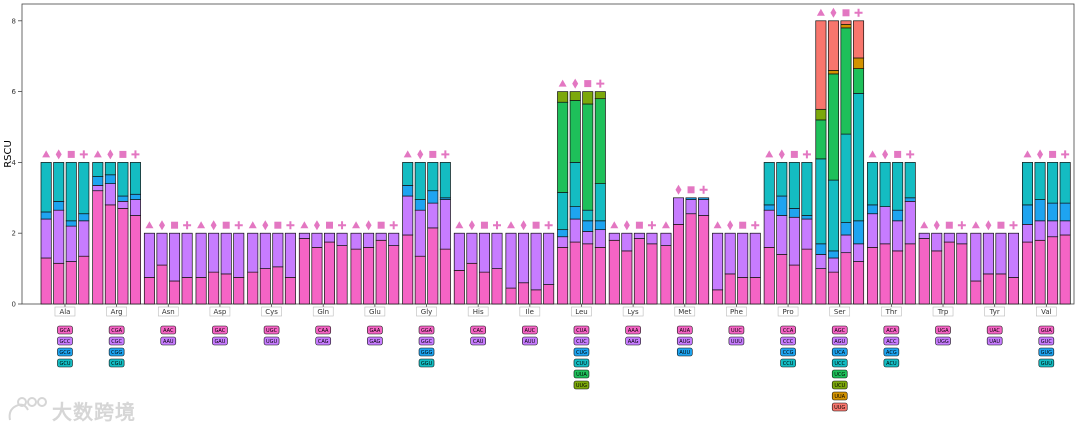  What do you see at coordinates (736, 342) in the screenshot?
I see `codon-label: UUU` at bounding box center [736, 342].